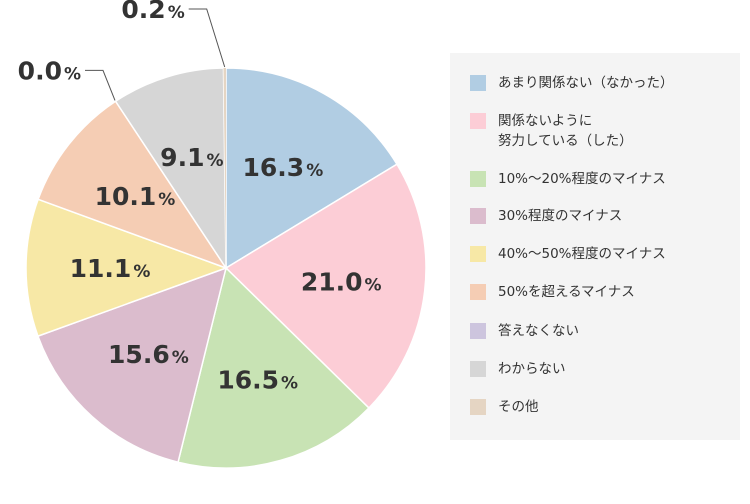  What do you see at coordinates (152, 12) in the screenshot?
I see `slice-value-label: 0.2%` at bounding box center [152, 12].